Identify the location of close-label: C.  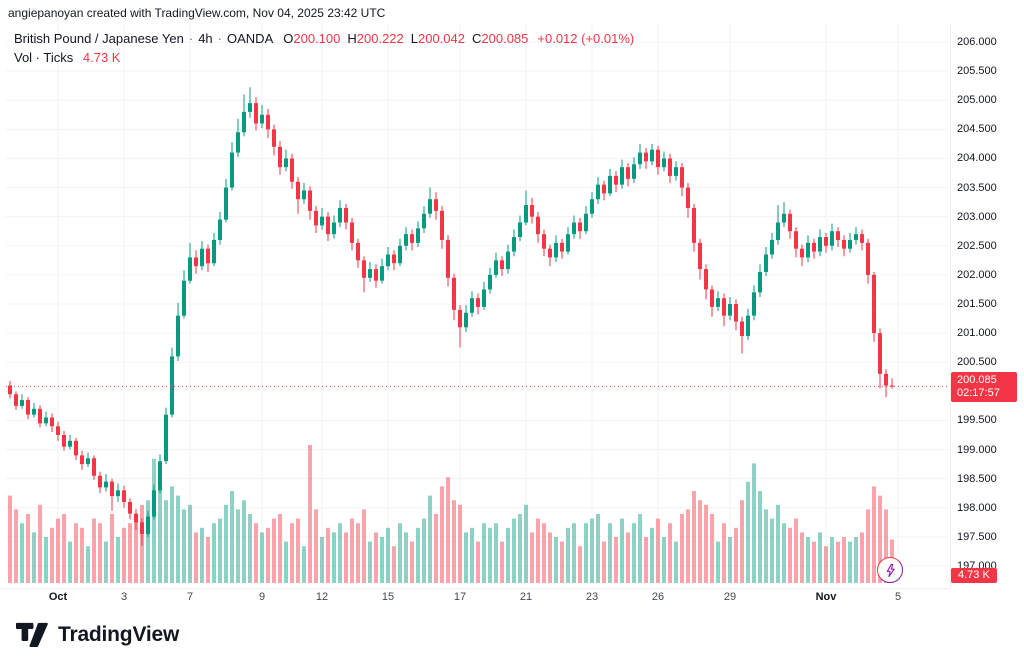
(477, 38).